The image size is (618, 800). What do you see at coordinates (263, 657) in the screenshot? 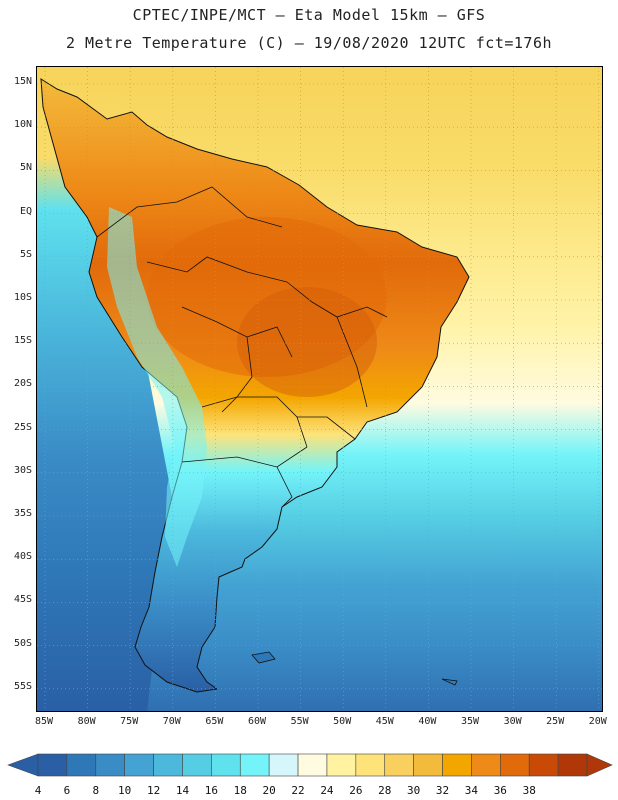
I see `falkland-islands` at bounding box center [263, 657].